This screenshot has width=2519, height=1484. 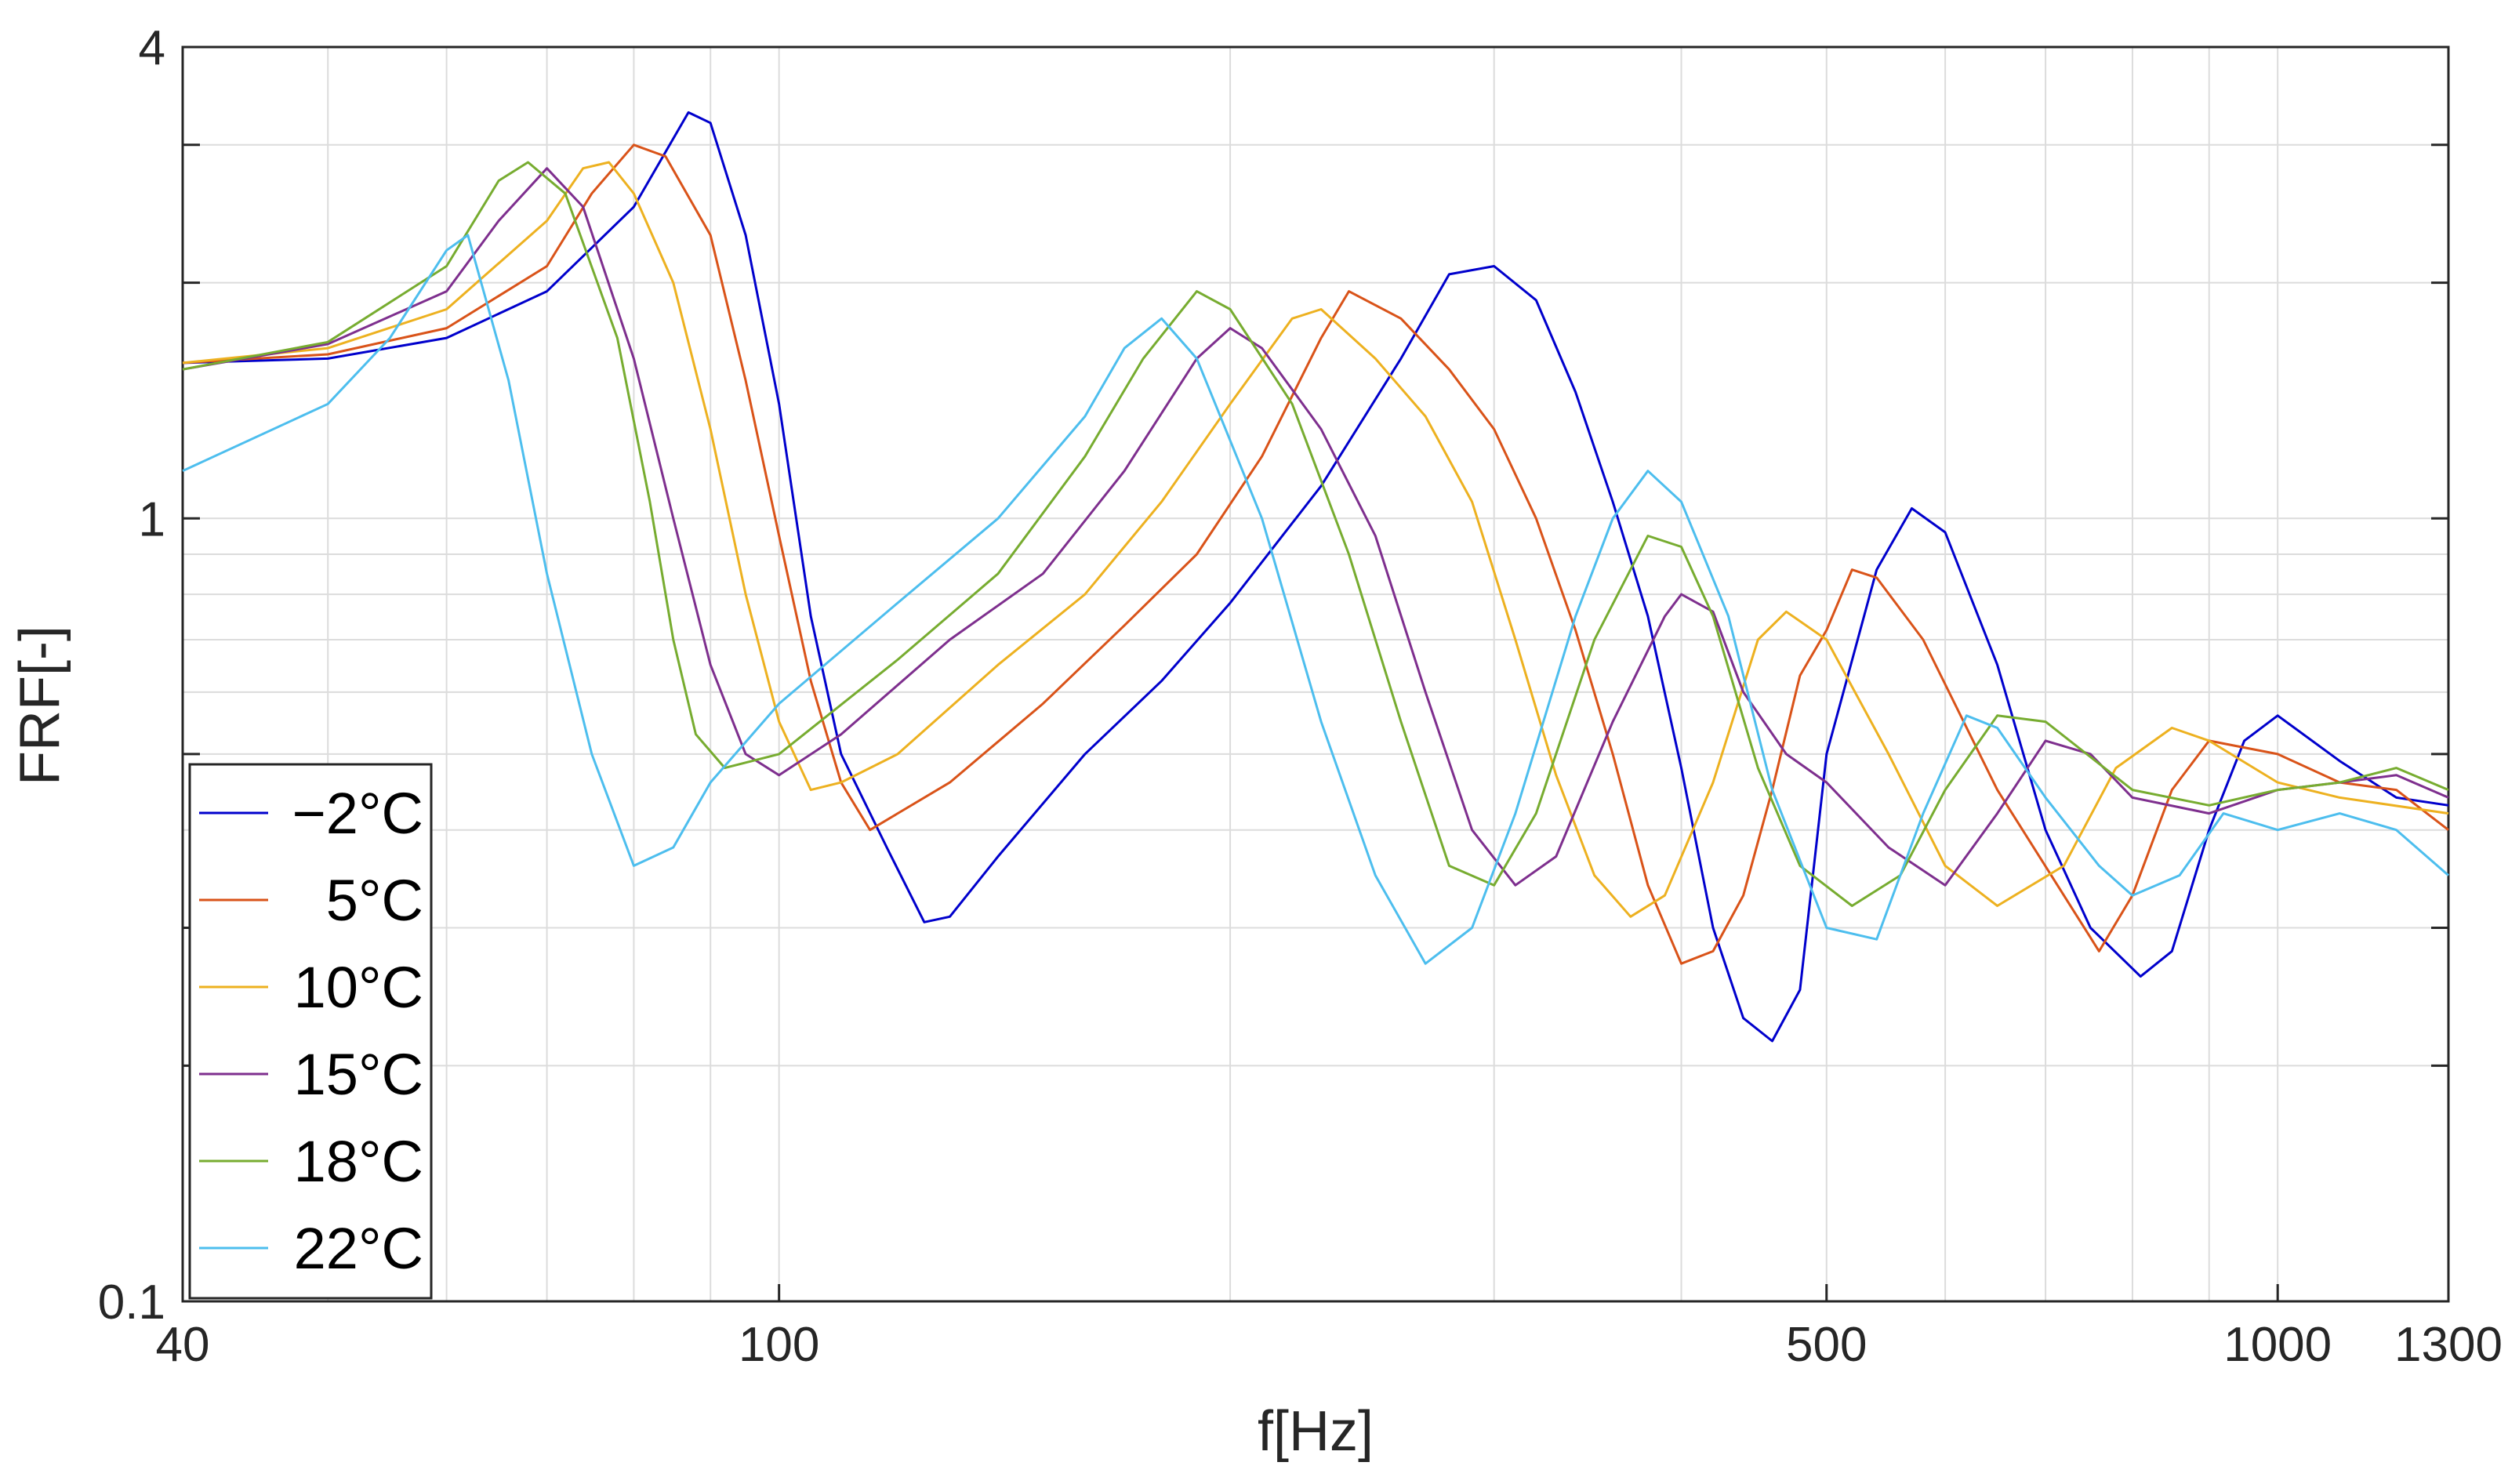 What do you see at coordinates (358, 1248) in the screenshot?
I see `legend-label-5: 22°C` at bounding box center [358, 1248].